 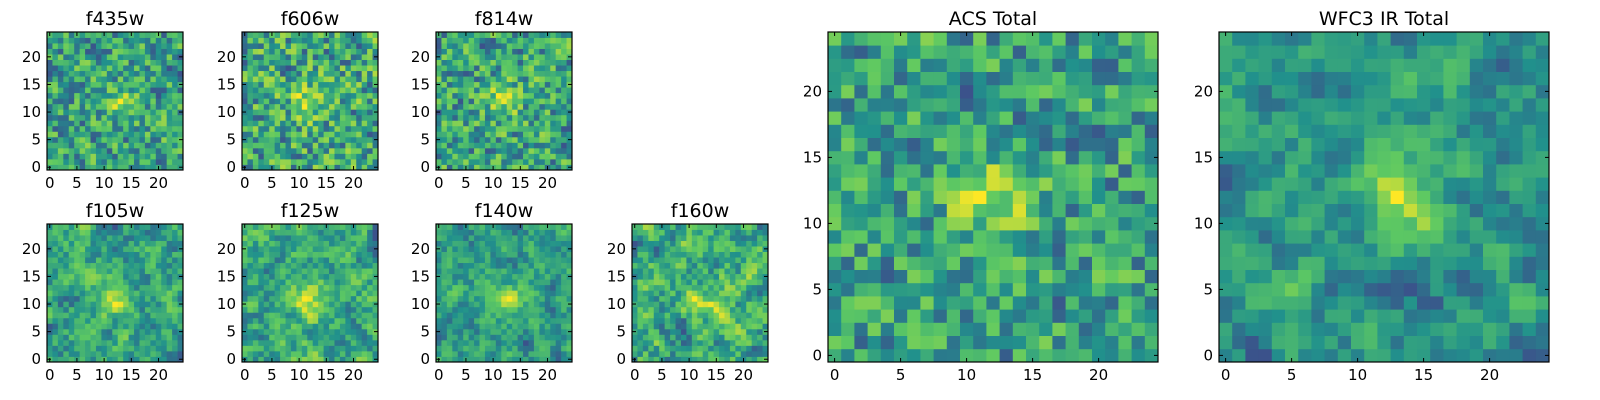 I want to click on y-tick-label: 0, so click(x=621, y=359).